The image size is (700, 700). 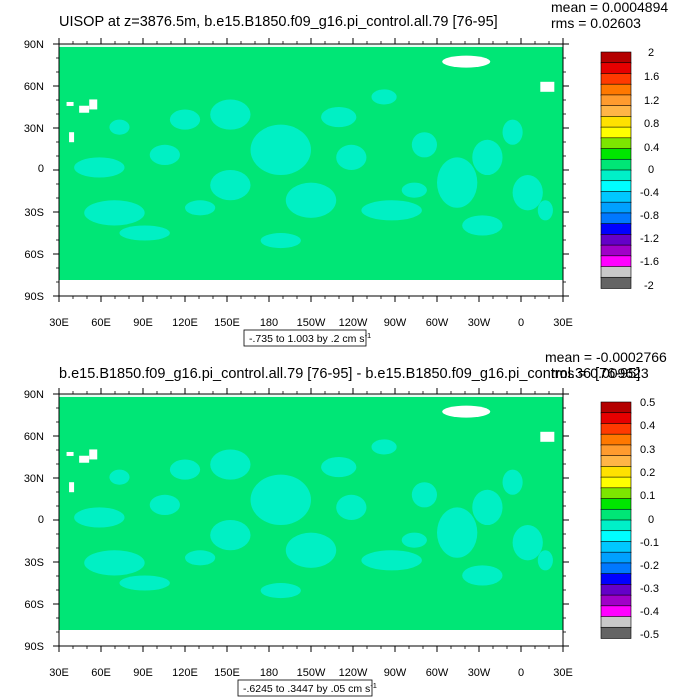 What do you see at coordinates (310, 688) in the screenshot?
I see `contour-info-label: -.6245 to .3447 by .05 cm s-1` at bounding box center [310, 688].